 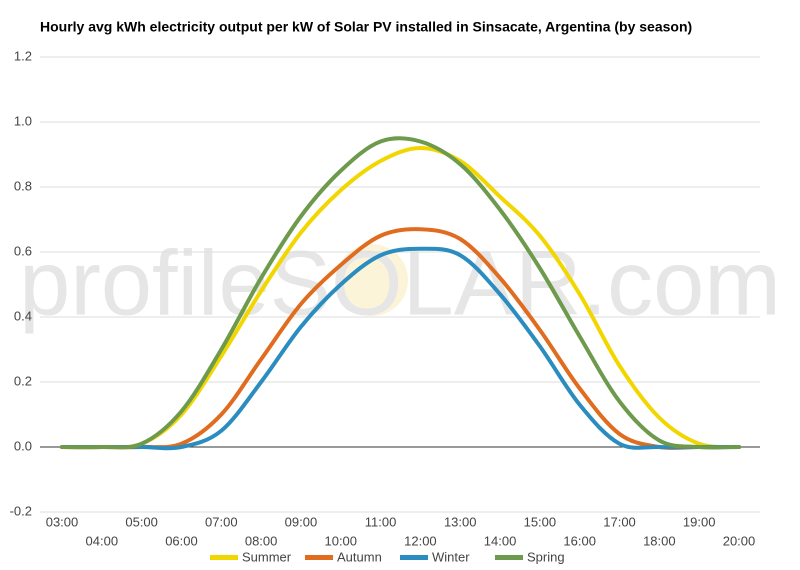 What do you see at coordinates (359, 556) in the screenshot?
I see `legend-label: Autumn` at bounding box center [359, 556].